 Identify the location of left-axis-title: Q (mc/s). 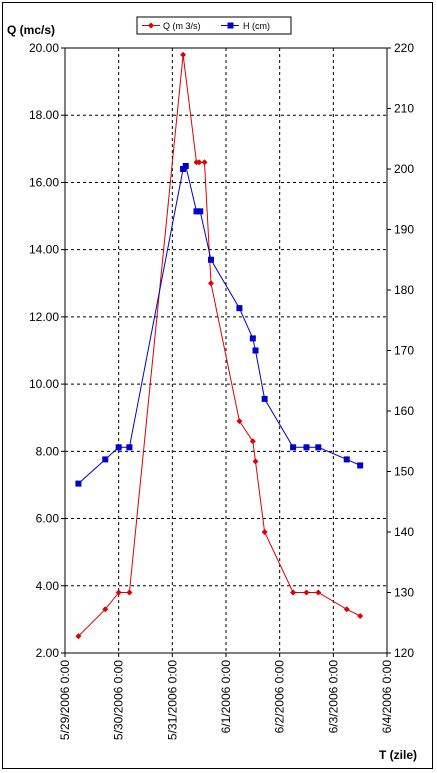
(31, 30).